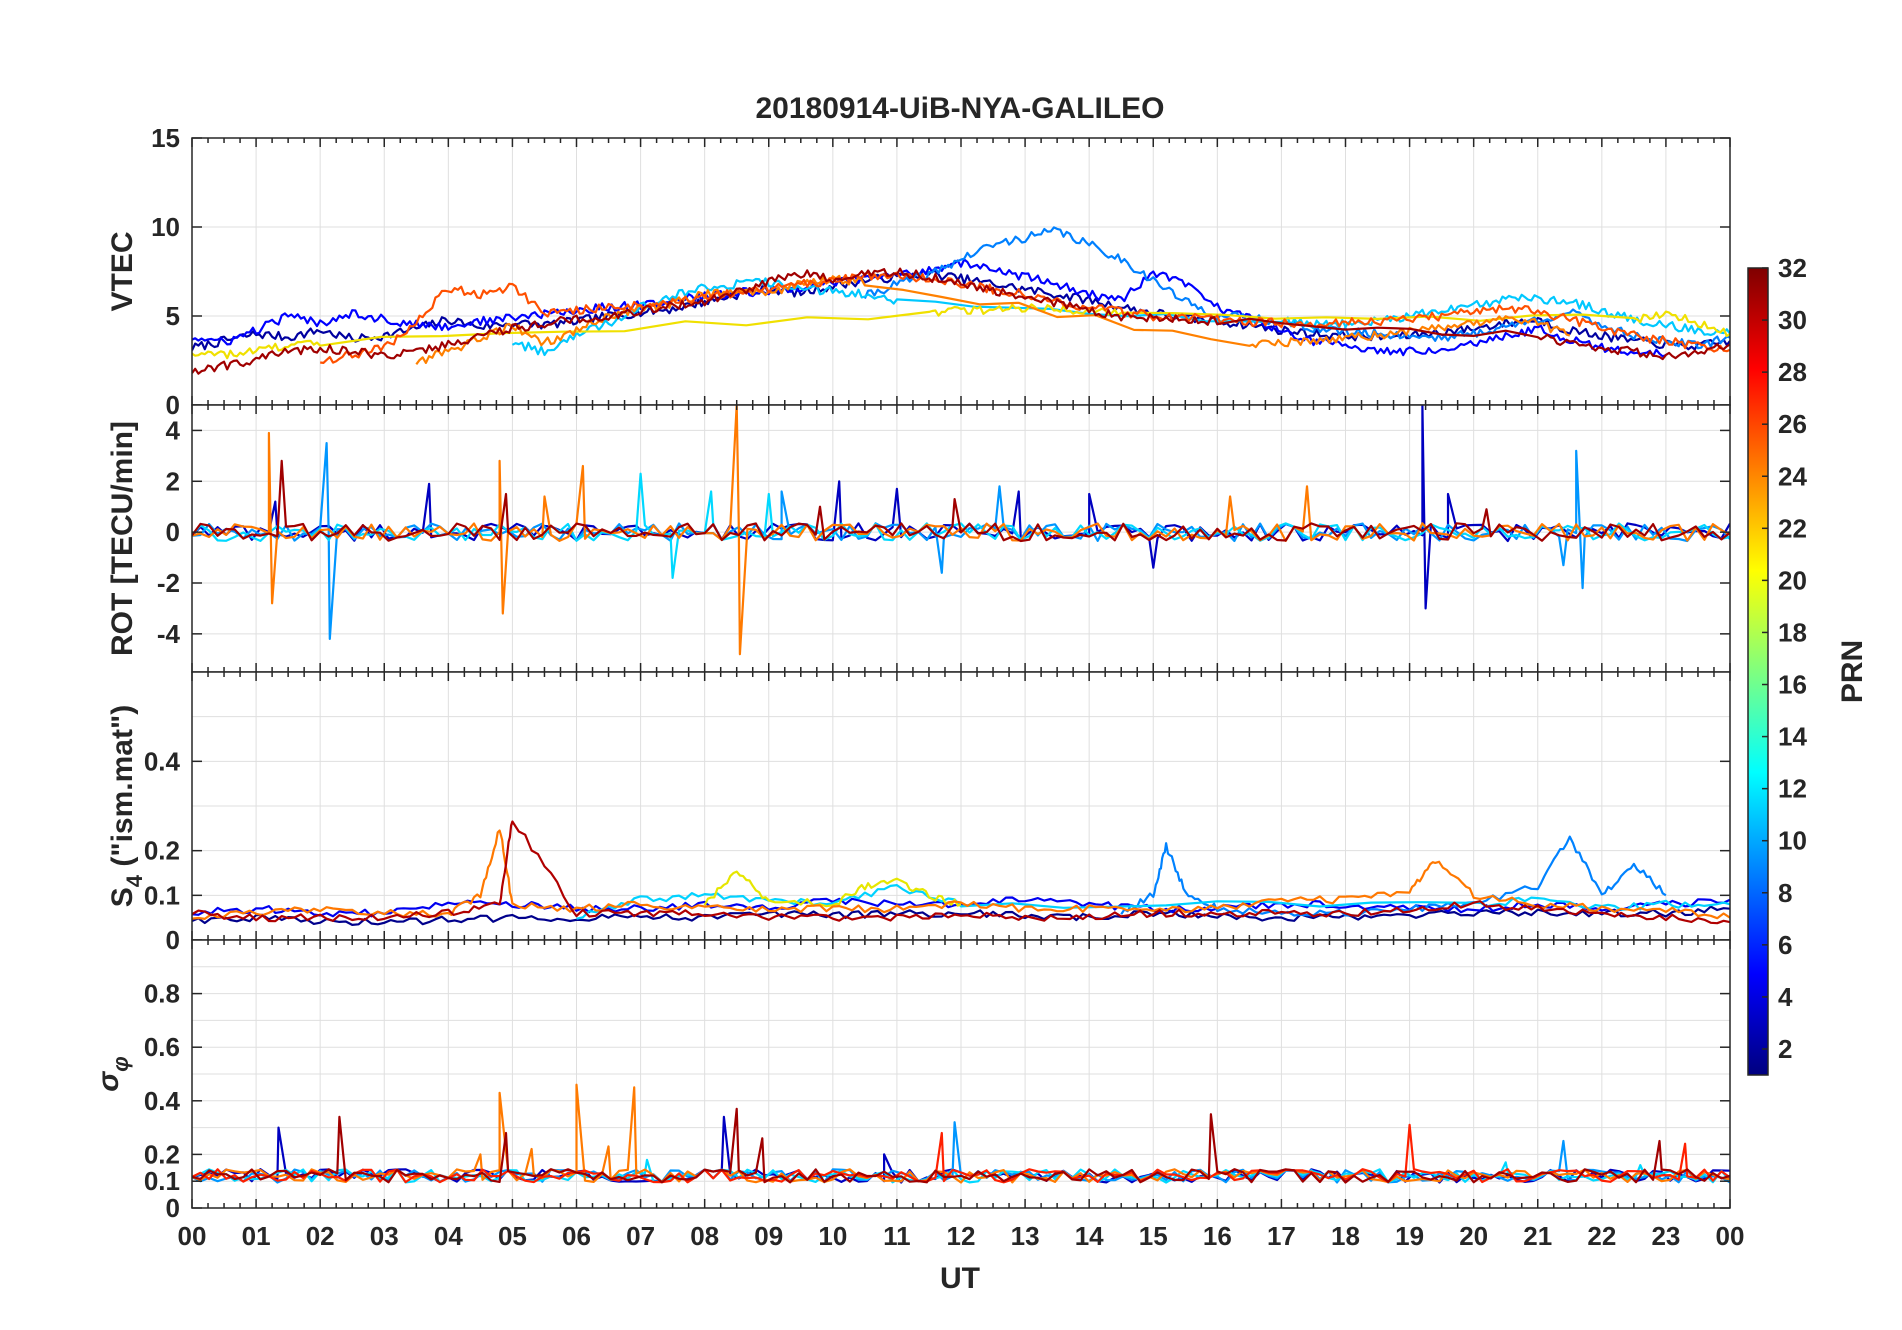 The width and height of the screenshot is (1902, 1330). I want to click on y-axis-label: S4 ("ism.mat"), so click(126, 806).